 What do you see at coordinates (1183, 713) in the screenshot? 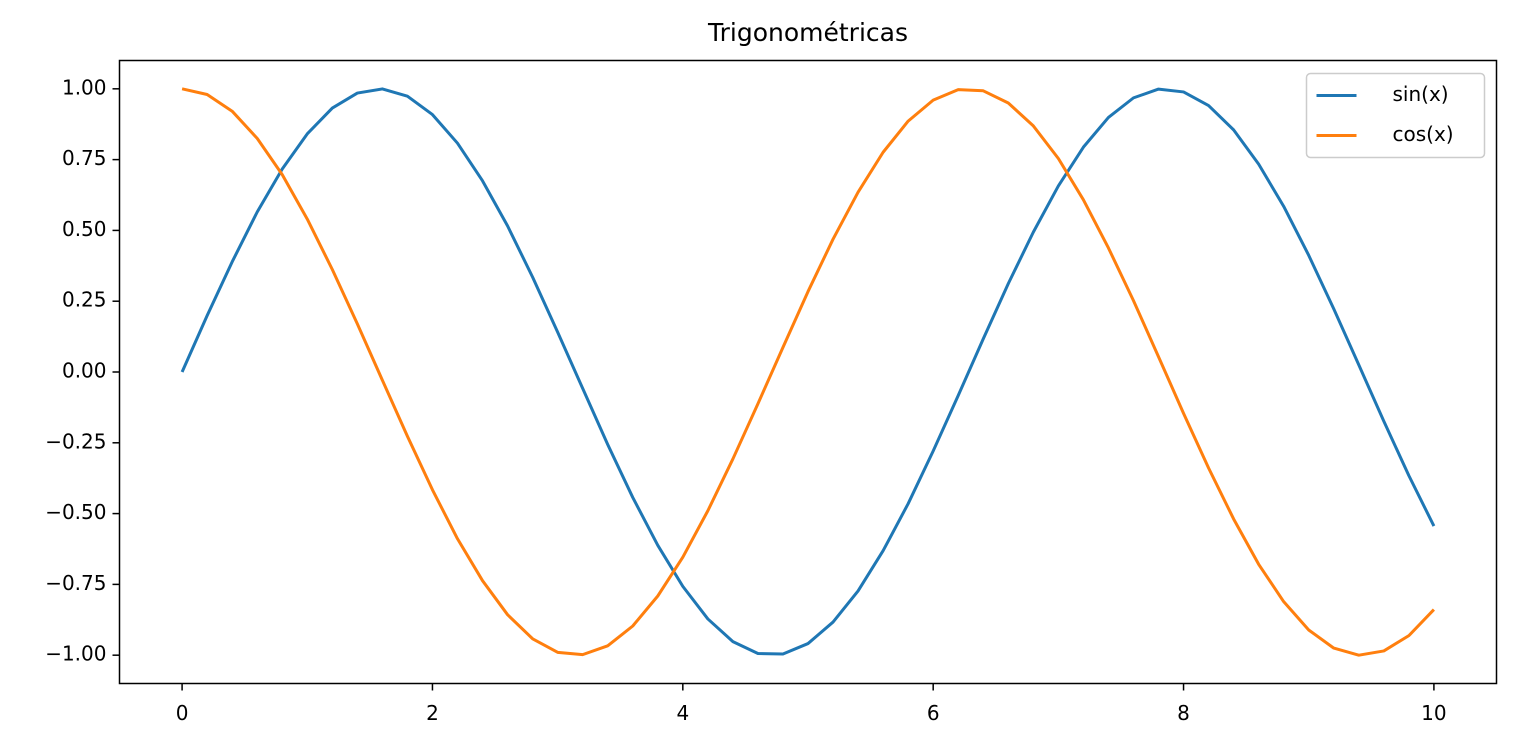
I see `x-tick-label: 8` at bounding box center [1183, 713].